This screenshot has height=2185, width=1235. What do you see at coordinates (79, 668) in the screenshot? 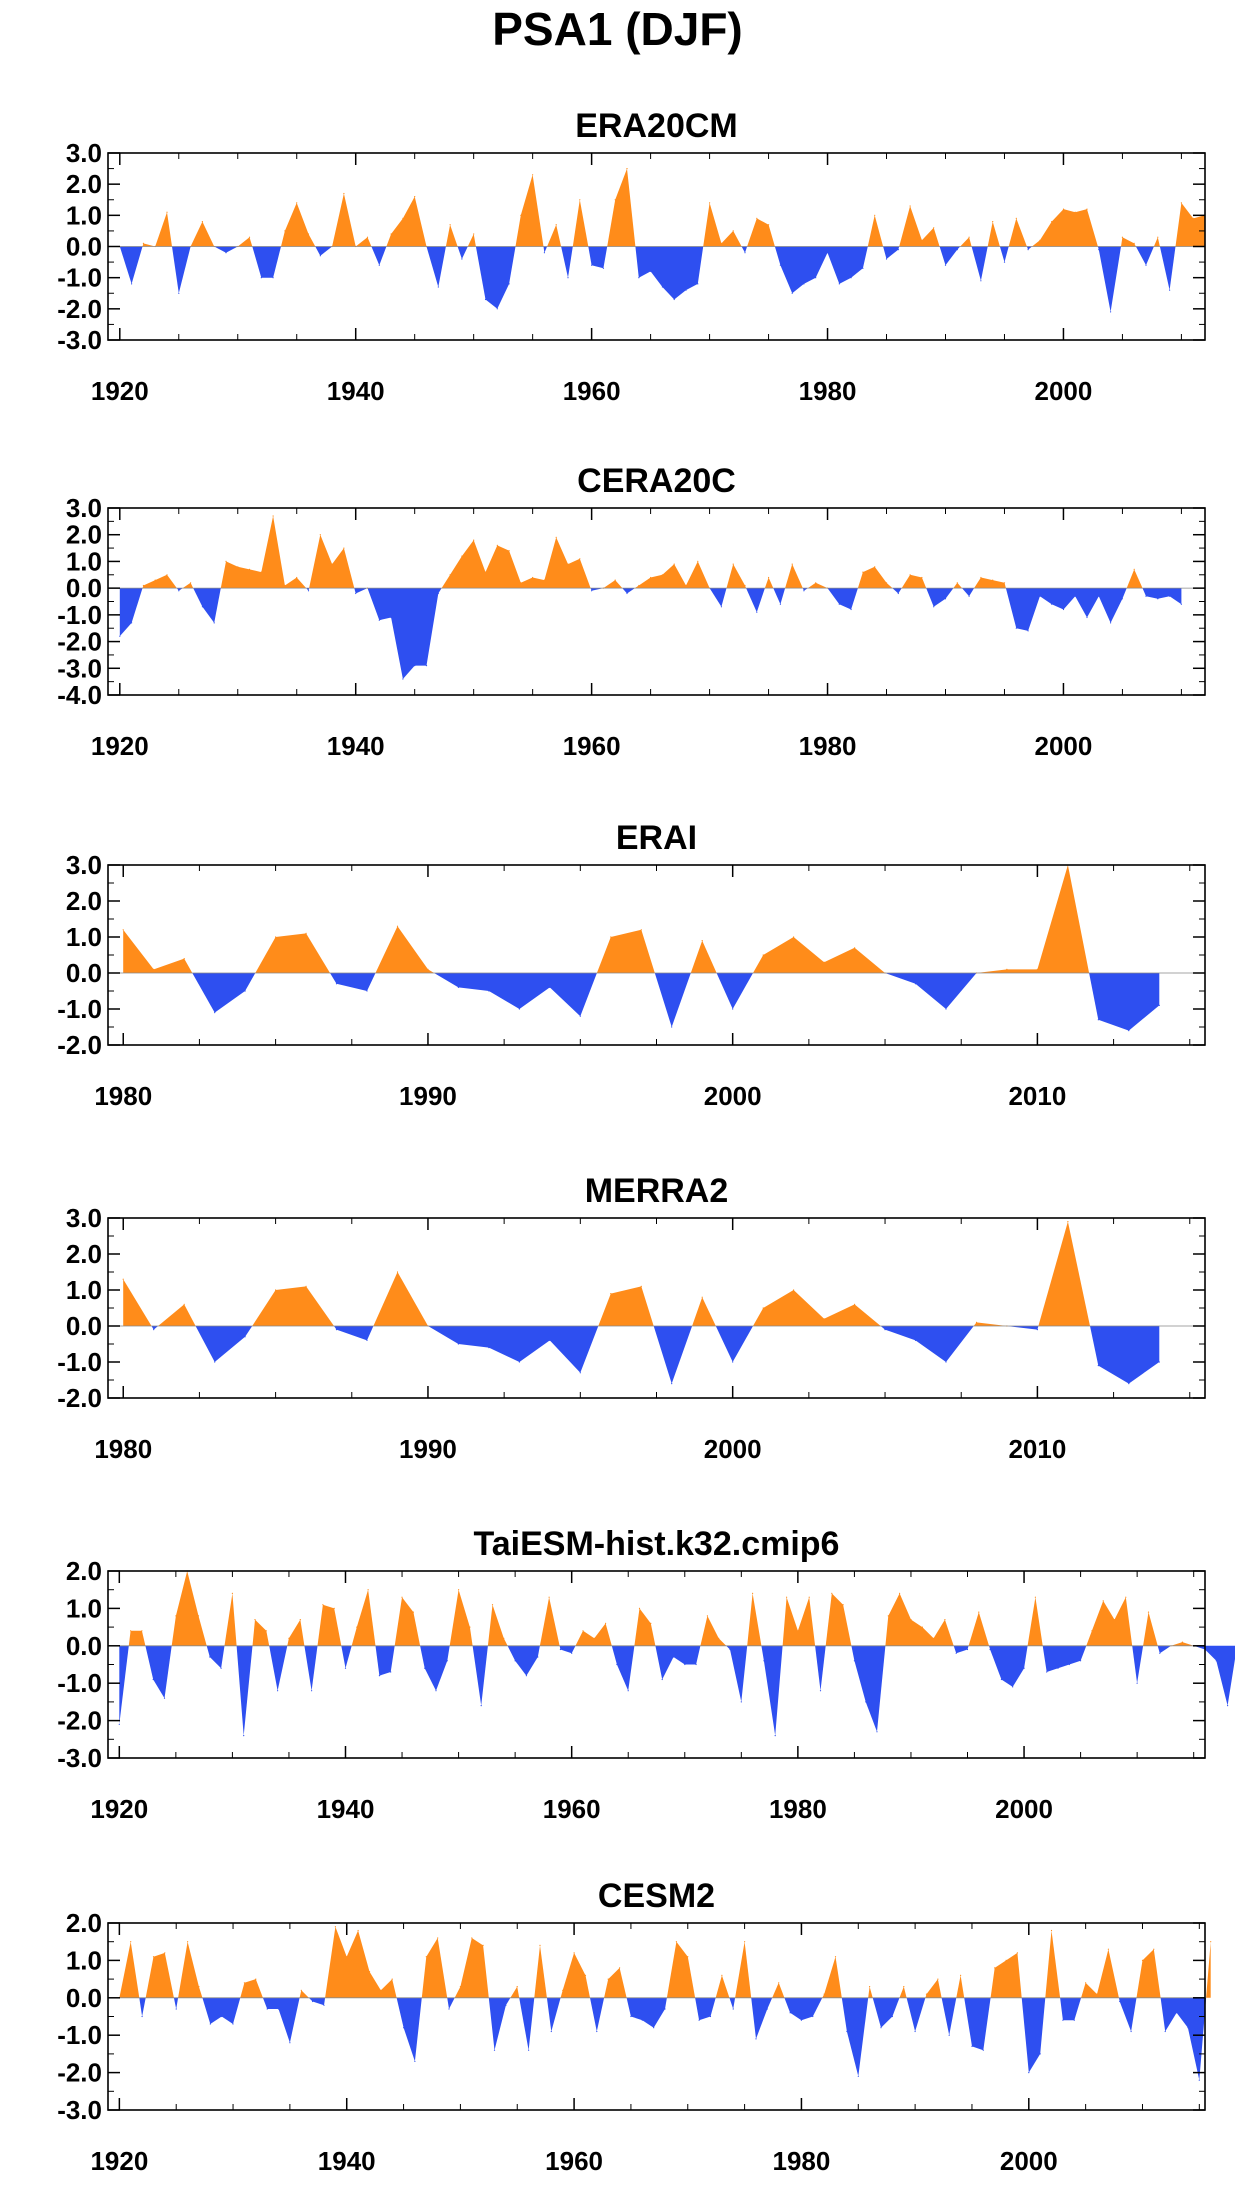
I see `y-tick-label: -3.0` at bounding box center [79, 668].